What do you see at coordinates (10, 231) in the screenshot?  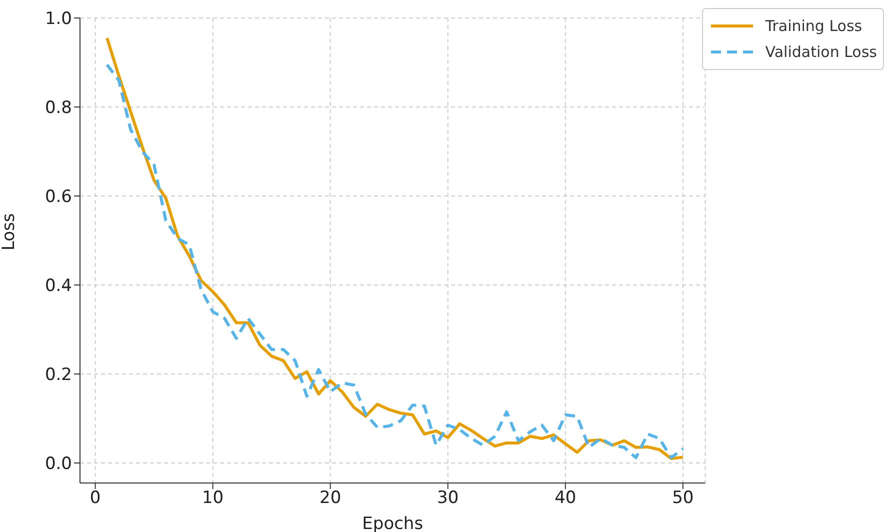 I see `y-axis-title: Loss` at bounding box center [10, 231].